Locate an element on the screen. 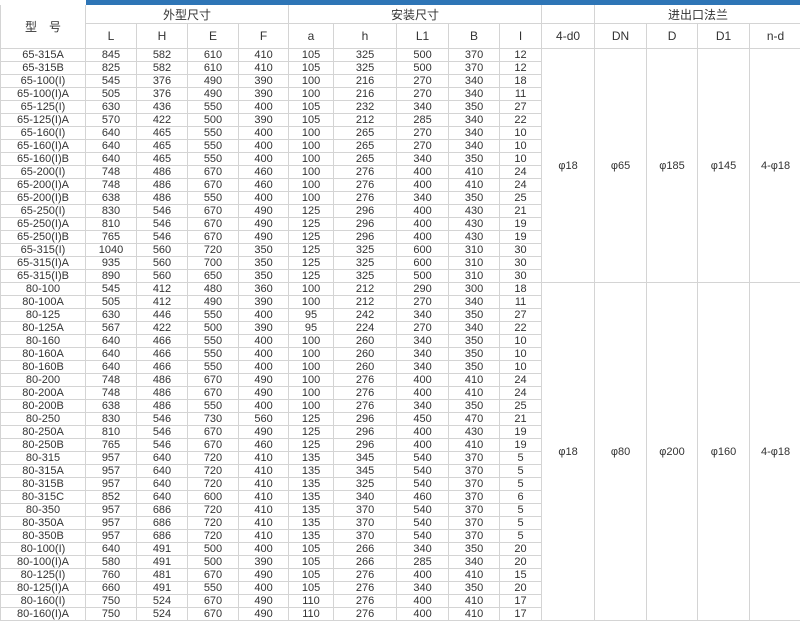 This screenshot has width=800, height=627. value-cell-L: 505 is located at coordinates (111, 302).